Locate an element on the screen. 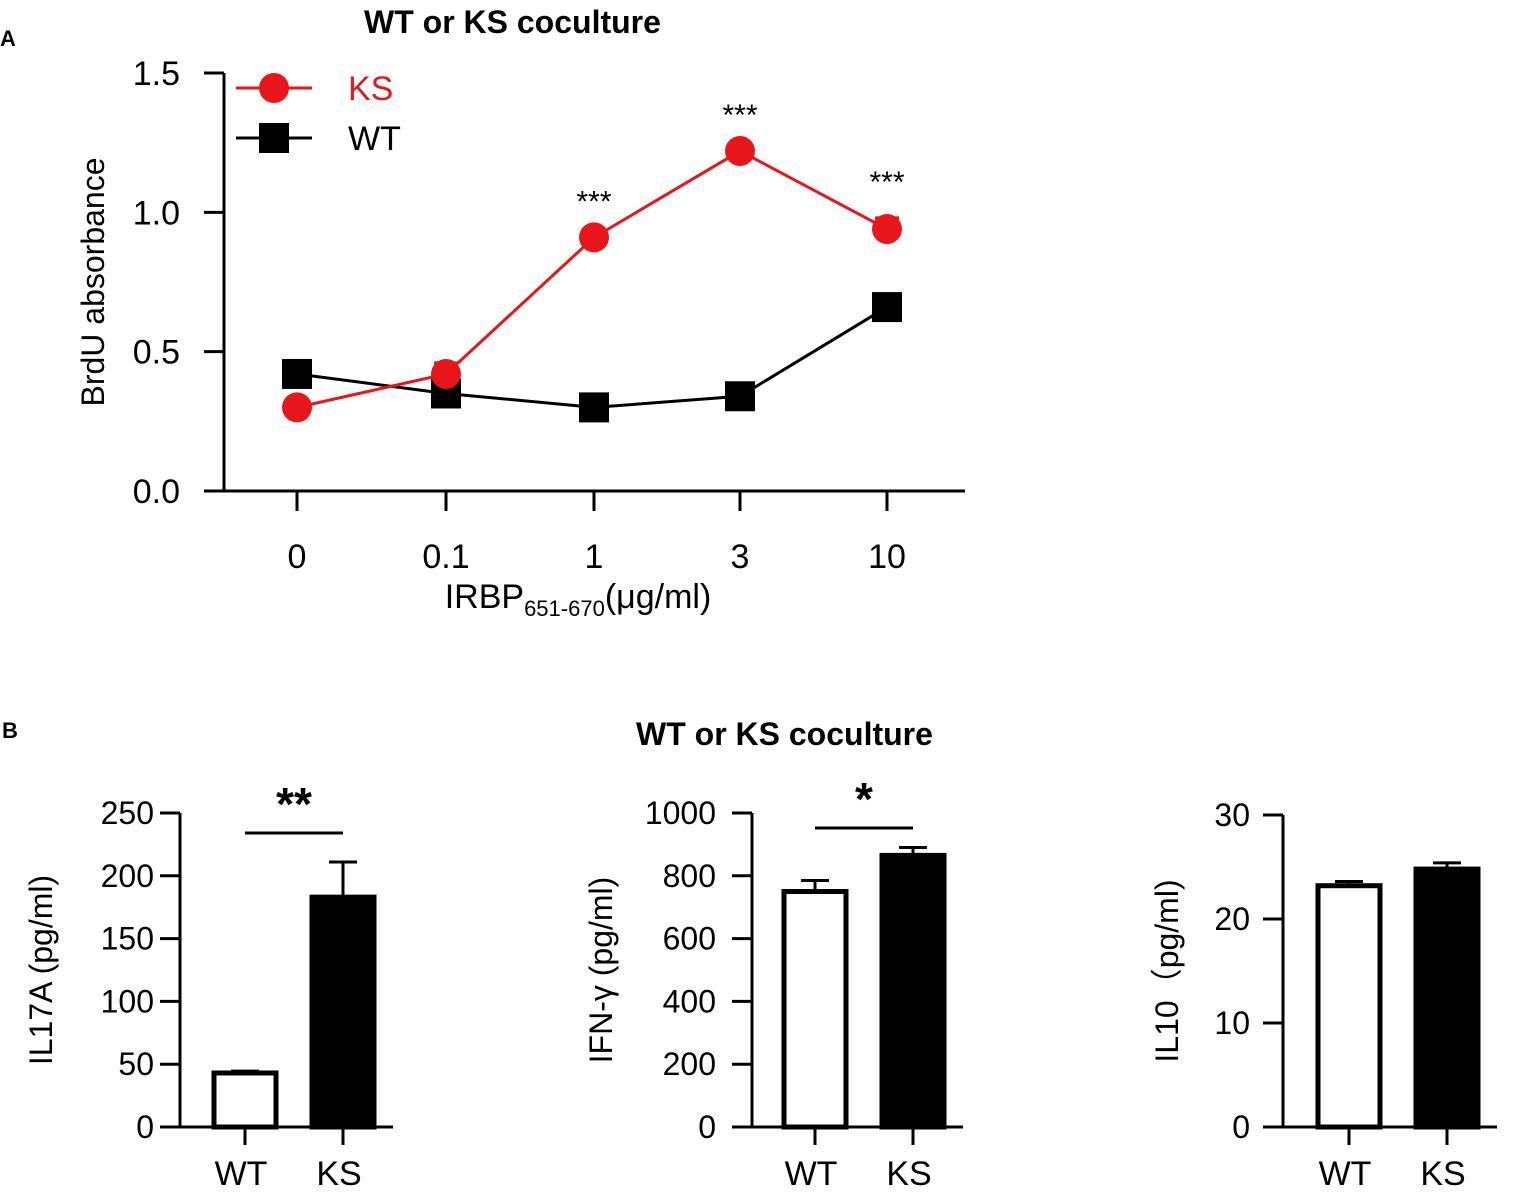 The height and width of the screenshot is (1194, 1520). bar-chart-2: 0 200 400 600 800 1000 WT KS IFN-γ (pg/ml) * is located at coordinates (773, 983).